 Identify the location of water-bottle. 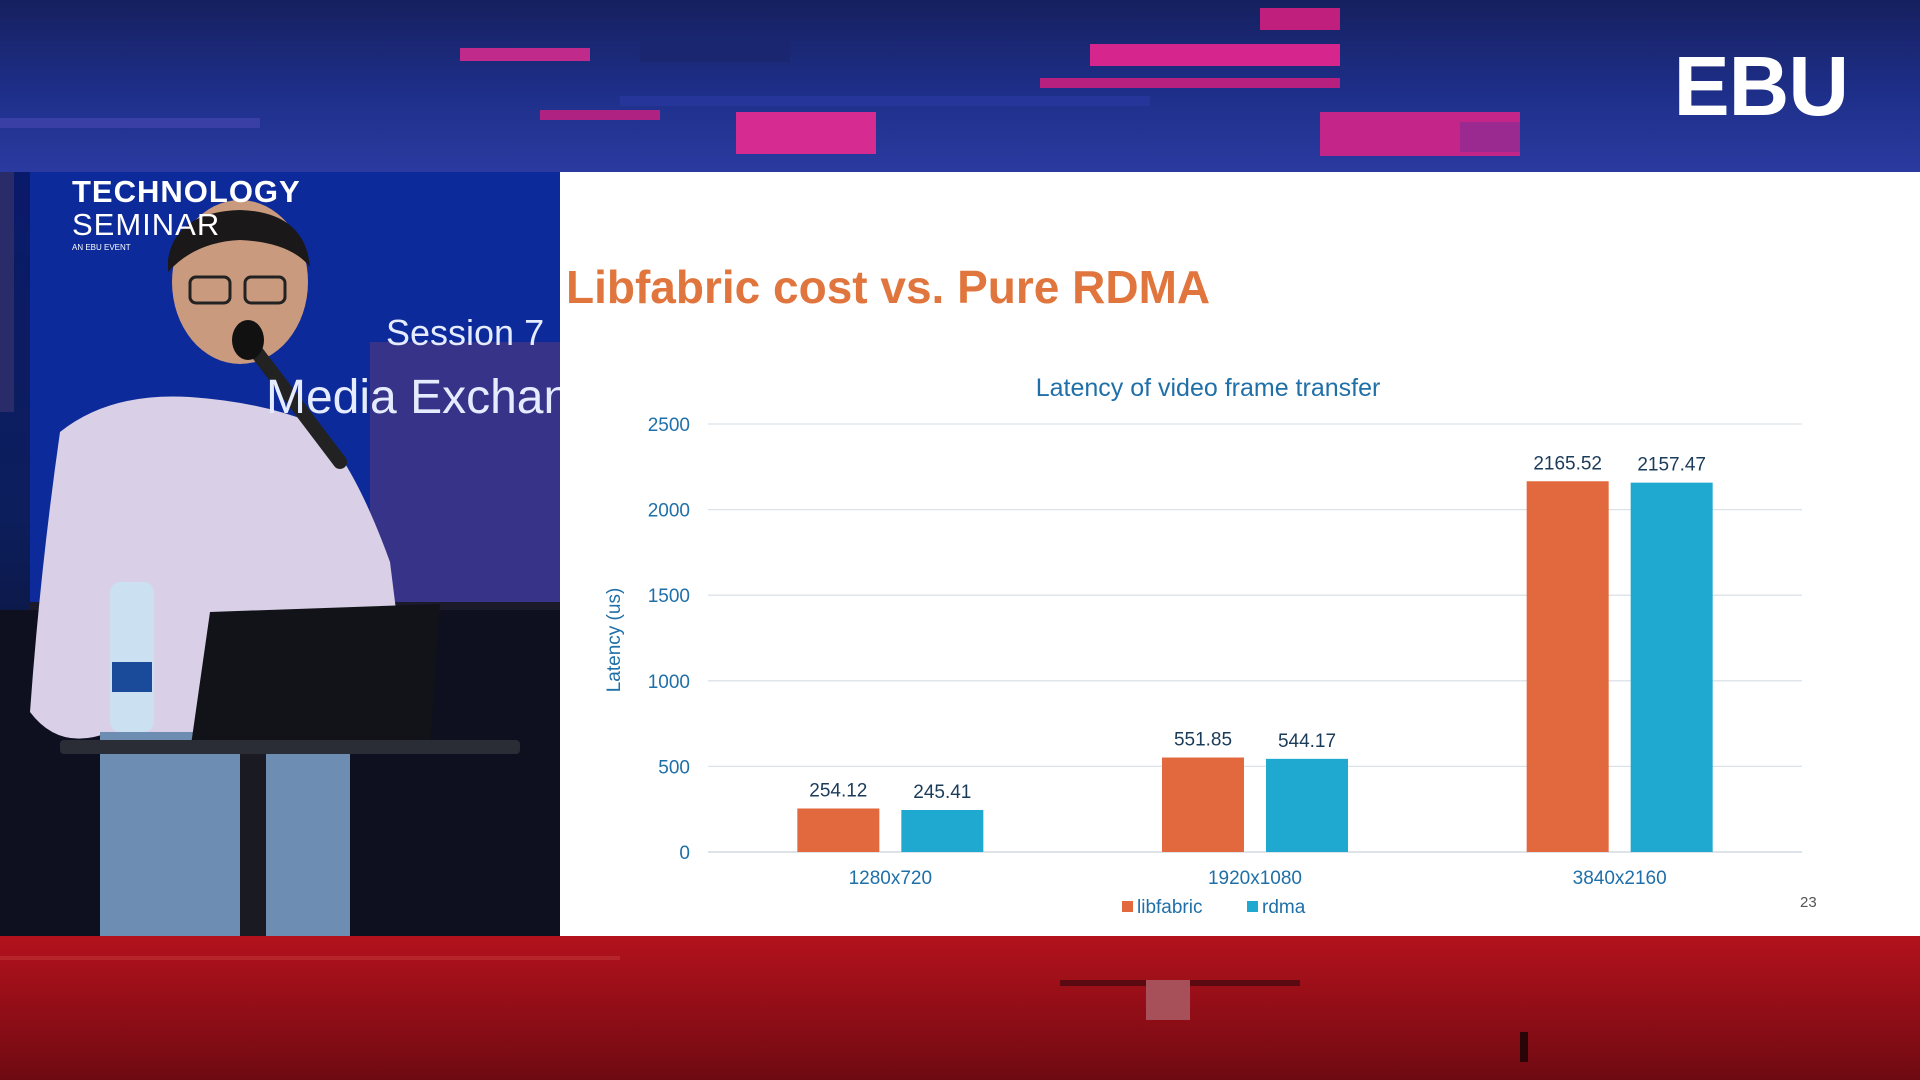
(132, 657).